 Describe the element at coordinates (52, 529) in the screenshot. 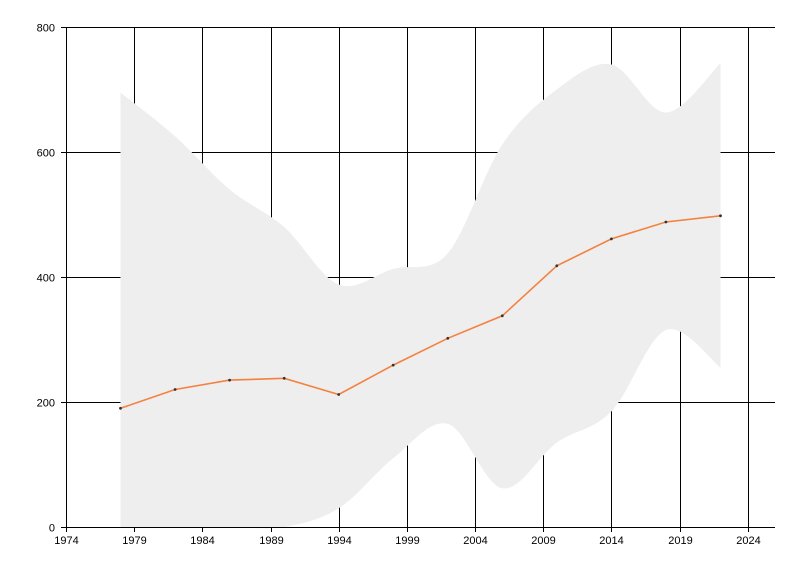

I see `y-tick-label: 0` at that location.